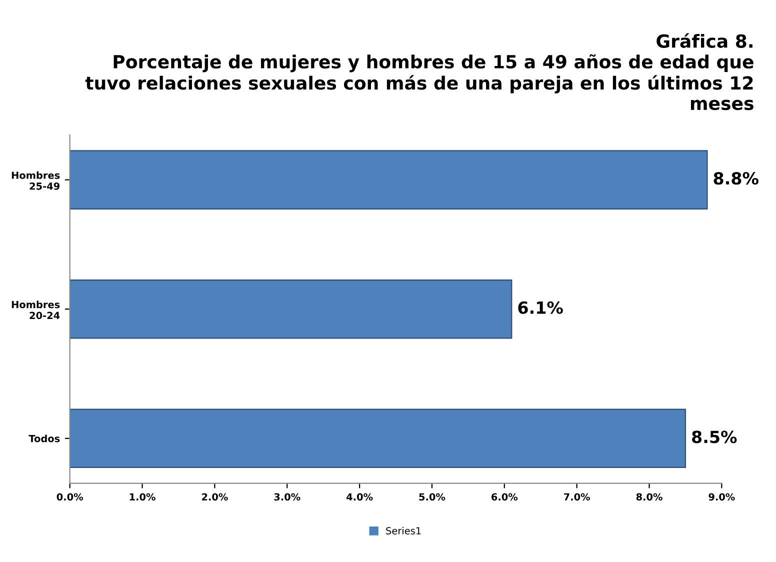 The image size is (776, 562). What do you see at coordinates (649, 497) in the screenshot?
I see `x-tick-label: 8.0%` at bounding box center [649, 497].